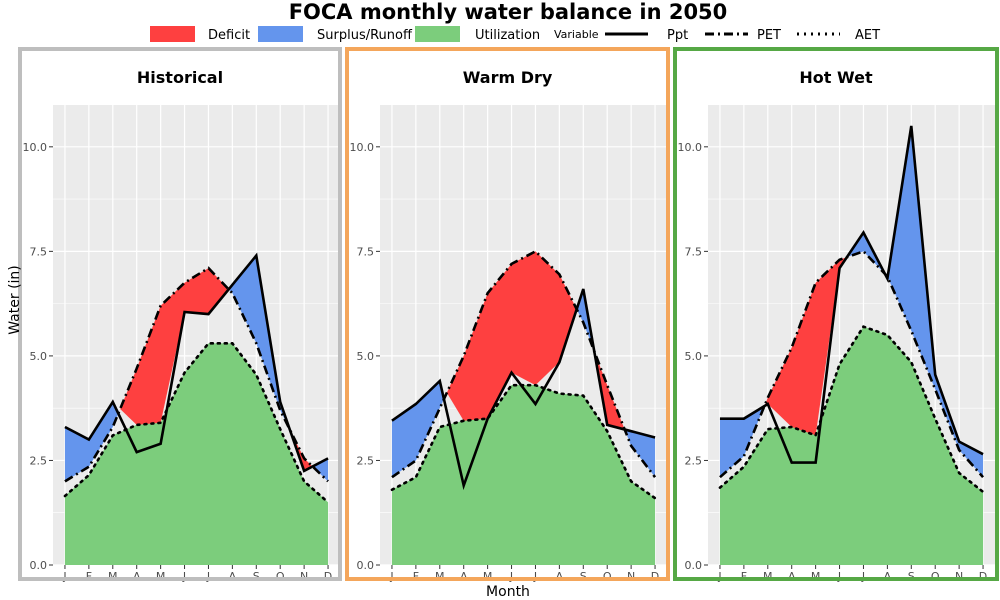 The width and height of the screenshot is (1000, 600). I want to click on x-axis-label: Month, so click(508, 592).